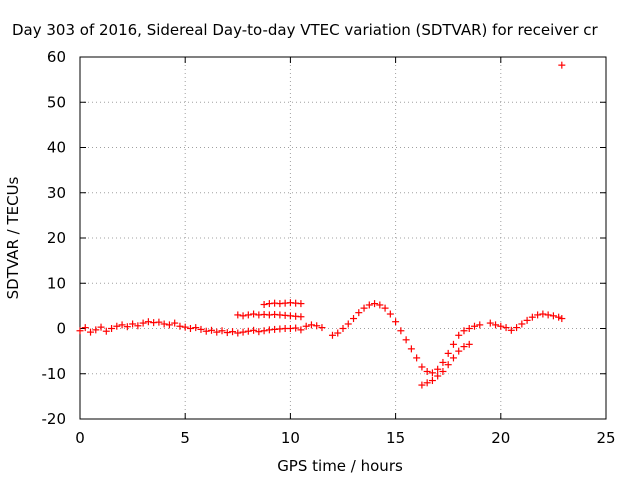 The height and width of the screenshot is (480, 640). Describe the element at coordinates (61, 329) in the screenshot. I see `y-tick-label: 0` at that location.